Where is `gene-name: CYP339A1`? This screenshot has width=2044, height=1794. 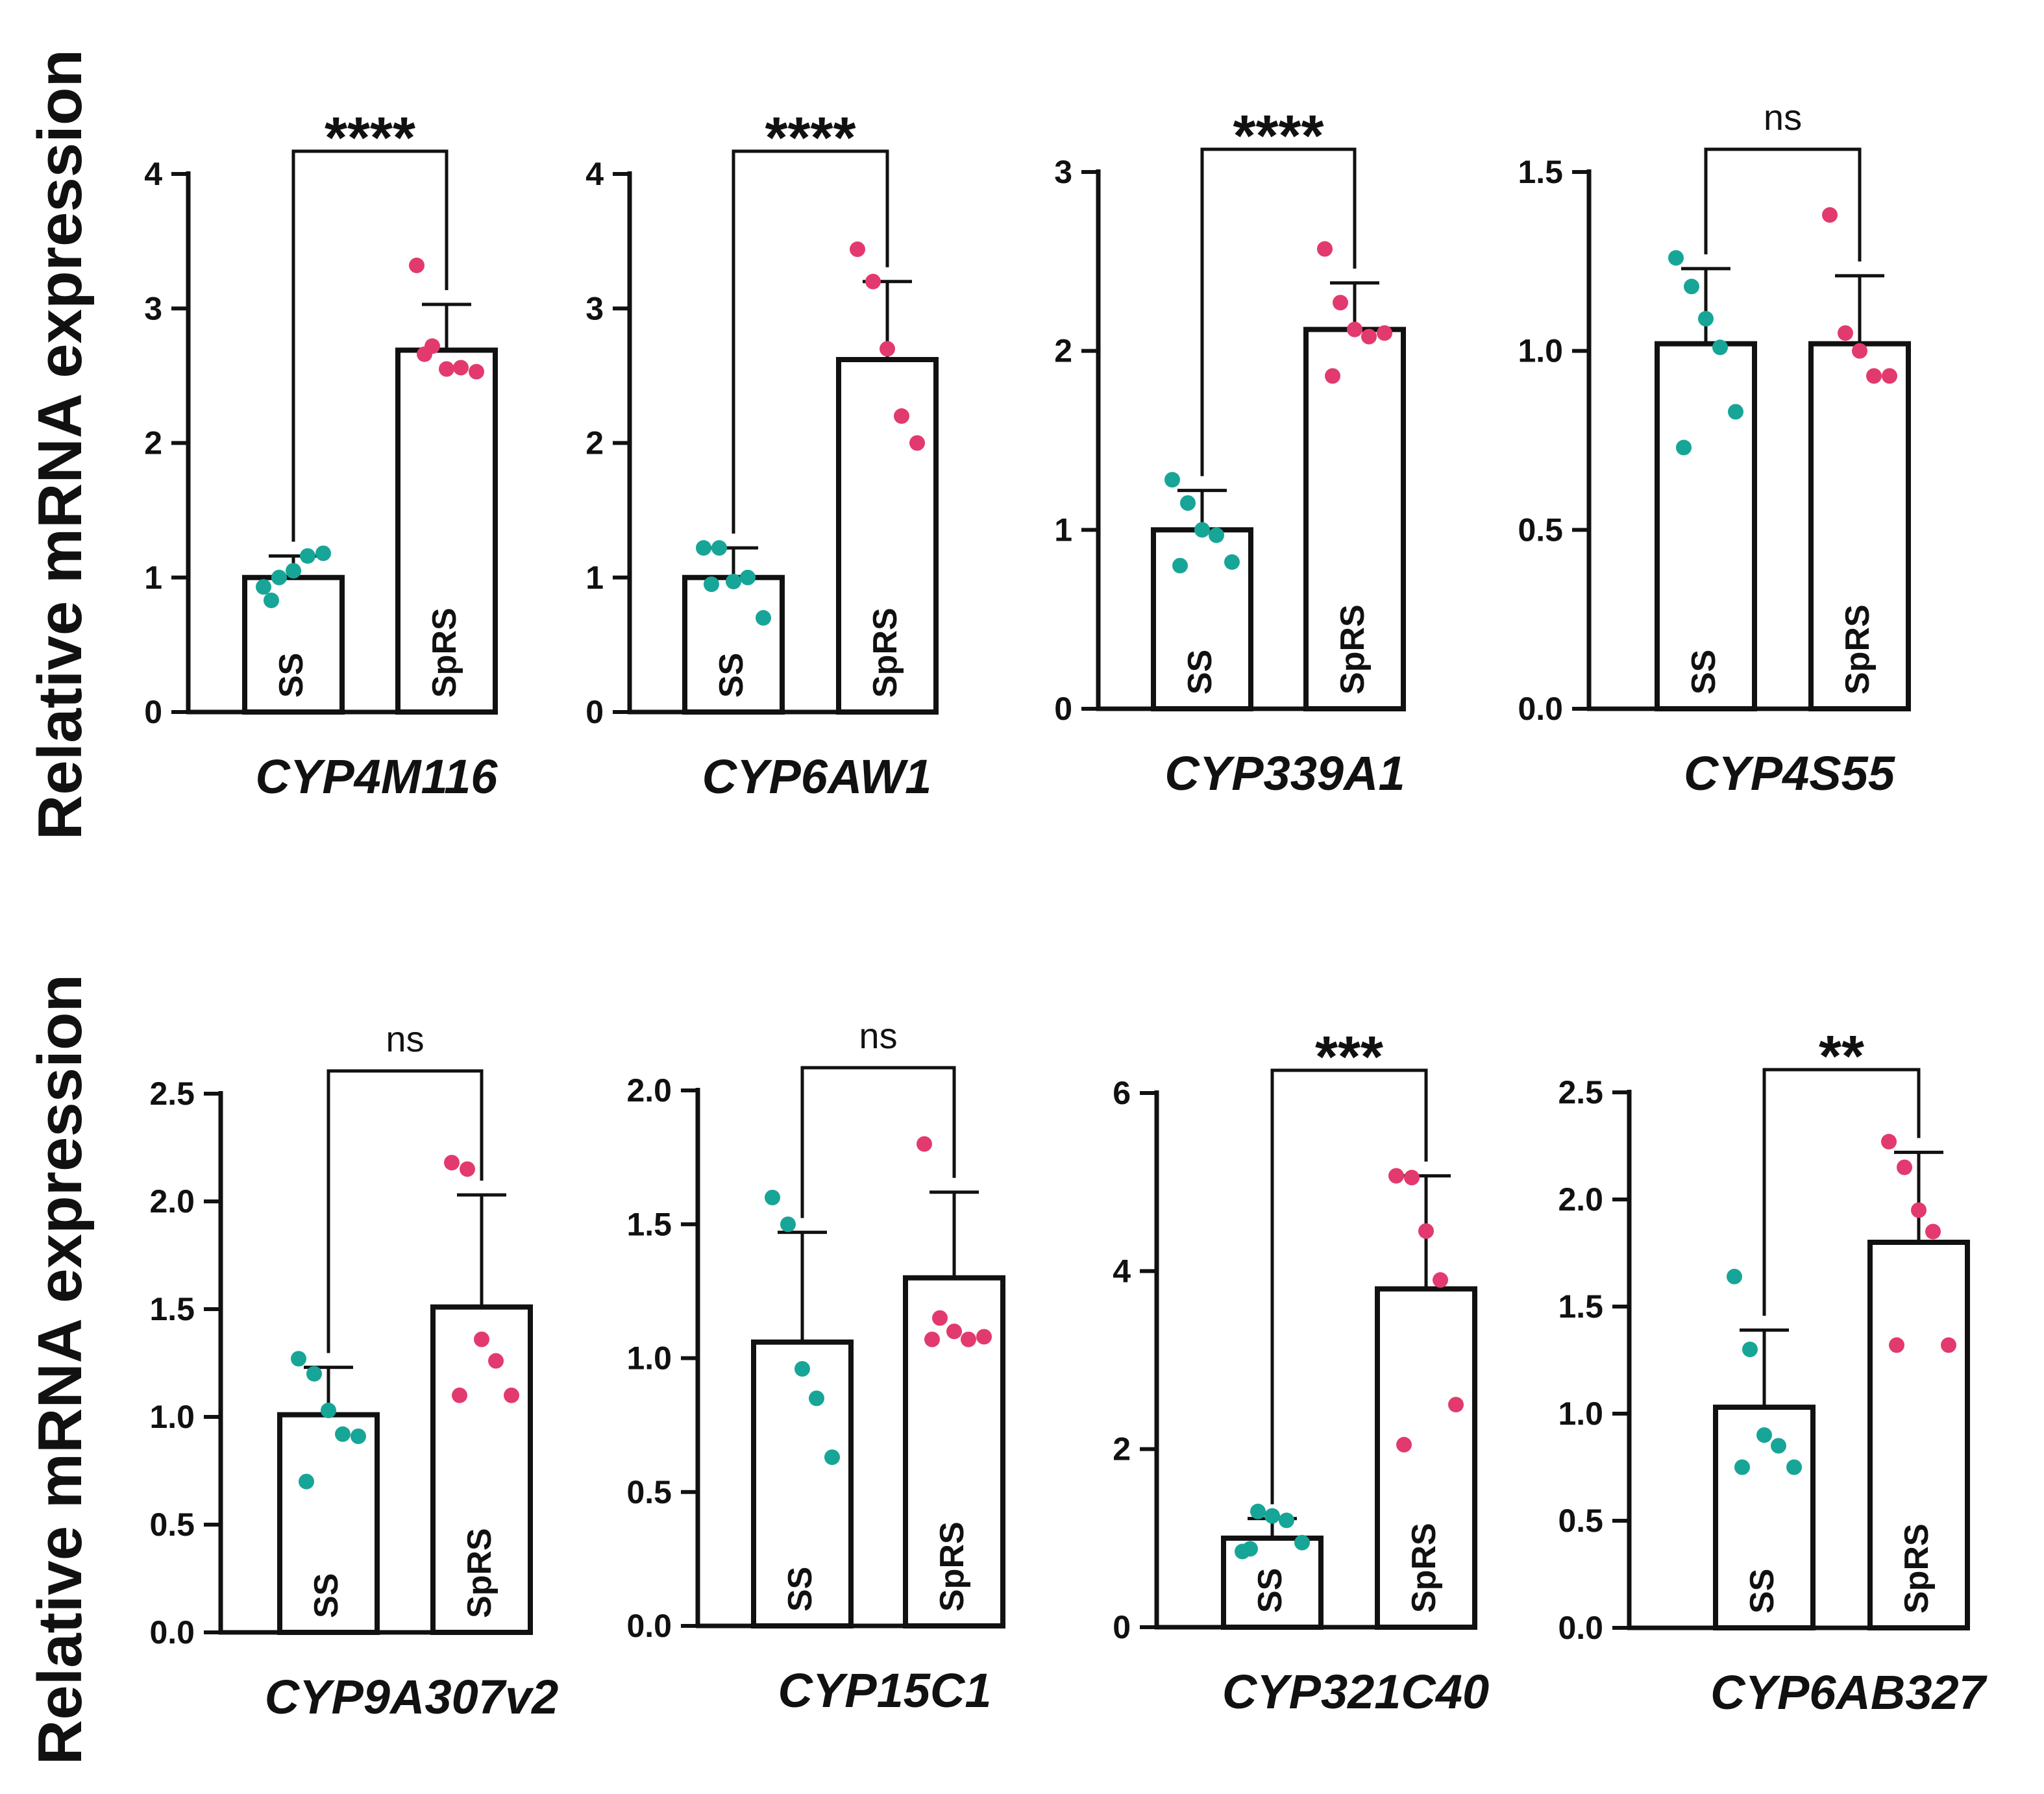 gene-name: CYP339A1 is located at coordinates (1284, 773).